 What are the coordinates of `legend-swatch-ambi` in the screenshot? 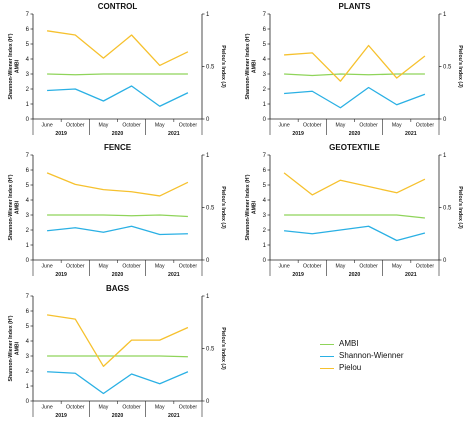 It's located at (327, 344).